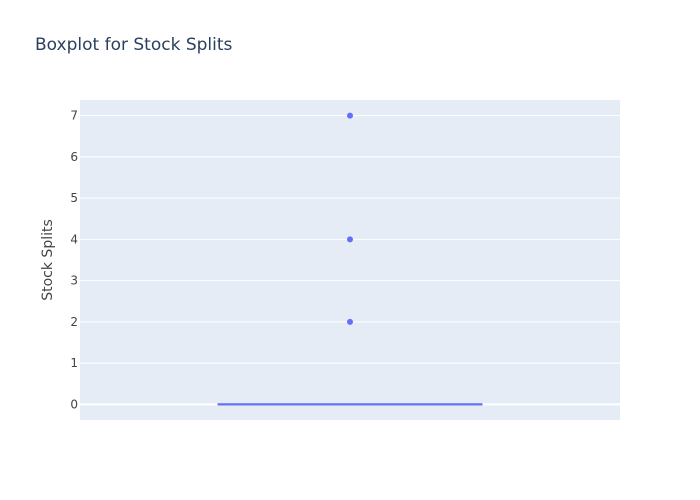  Describe the element at coordinates (134, 45) in the screenshot. I see `chart-title: Boxplot for Stock Splits` at that location.